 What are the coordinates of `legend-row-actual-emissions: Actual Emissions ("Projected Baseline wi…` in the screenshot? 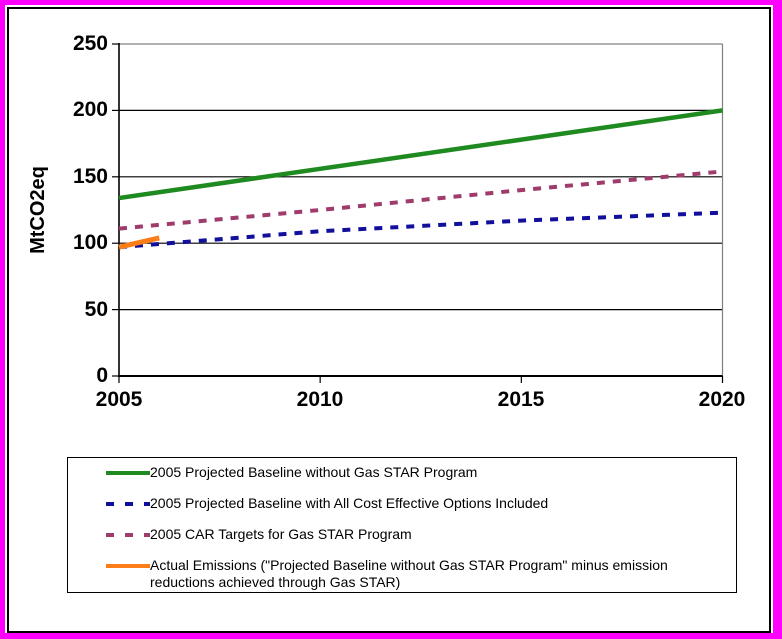 It's located at (421, 574).